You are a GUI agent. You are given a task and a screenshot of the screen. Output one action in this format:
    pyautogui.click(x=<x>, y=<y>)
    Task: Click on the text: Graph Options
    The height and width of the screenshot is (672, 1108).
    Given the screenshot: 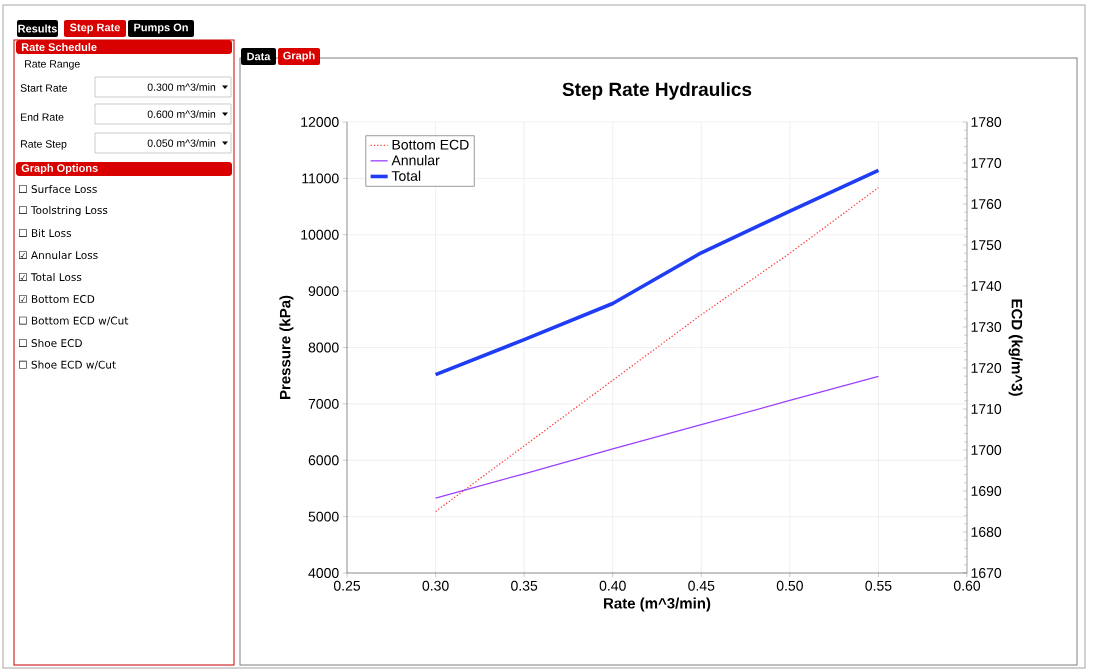 What is the action you would take?
    pyautogui.click(x=59, y=169)
    